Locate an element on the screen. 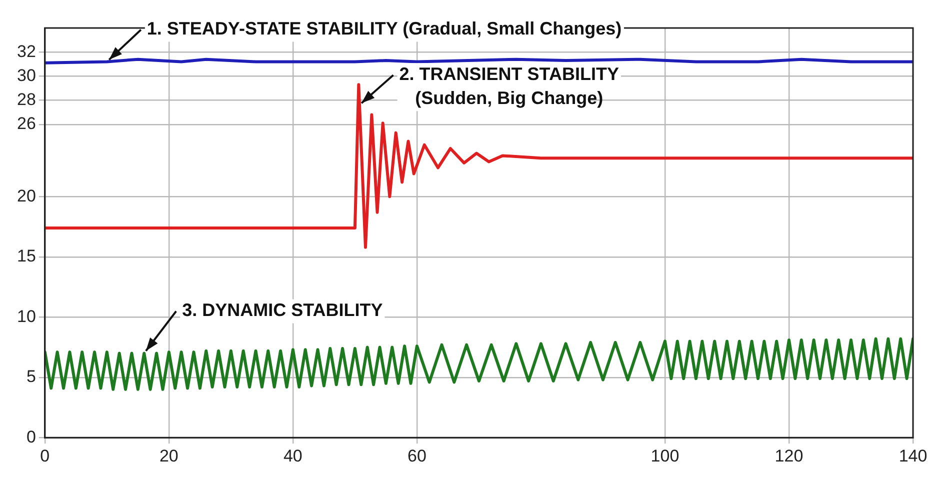 Image resolution: width=939 pixels, height=482 pixels. y-tick-label: 32 is located at coordinates (26, 51).